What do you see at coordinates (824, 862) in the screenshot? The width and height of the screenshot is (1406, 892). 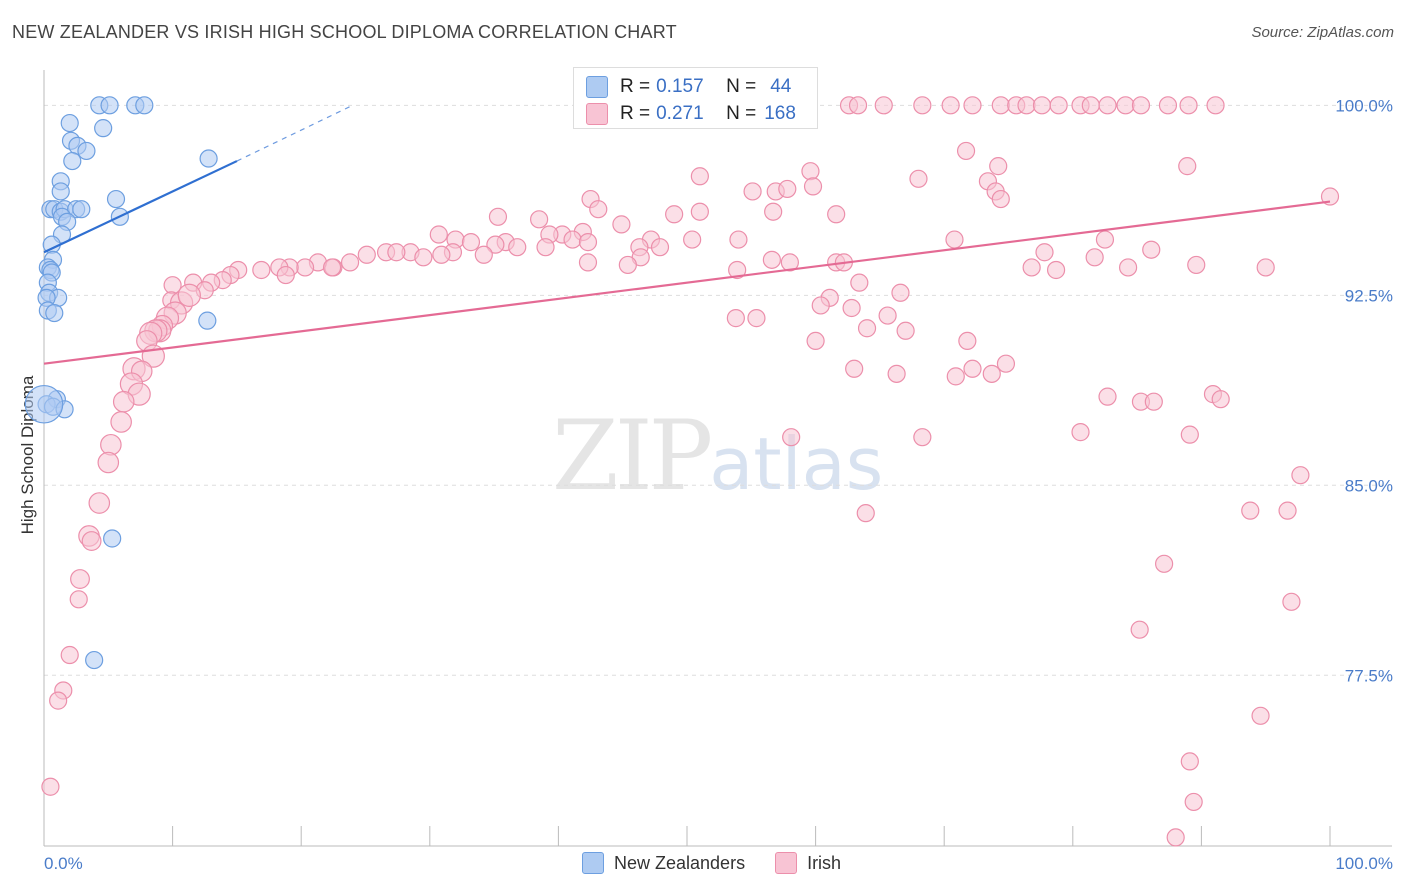 I see `series-label-irish: Irish` at bounding box center [824, 862].